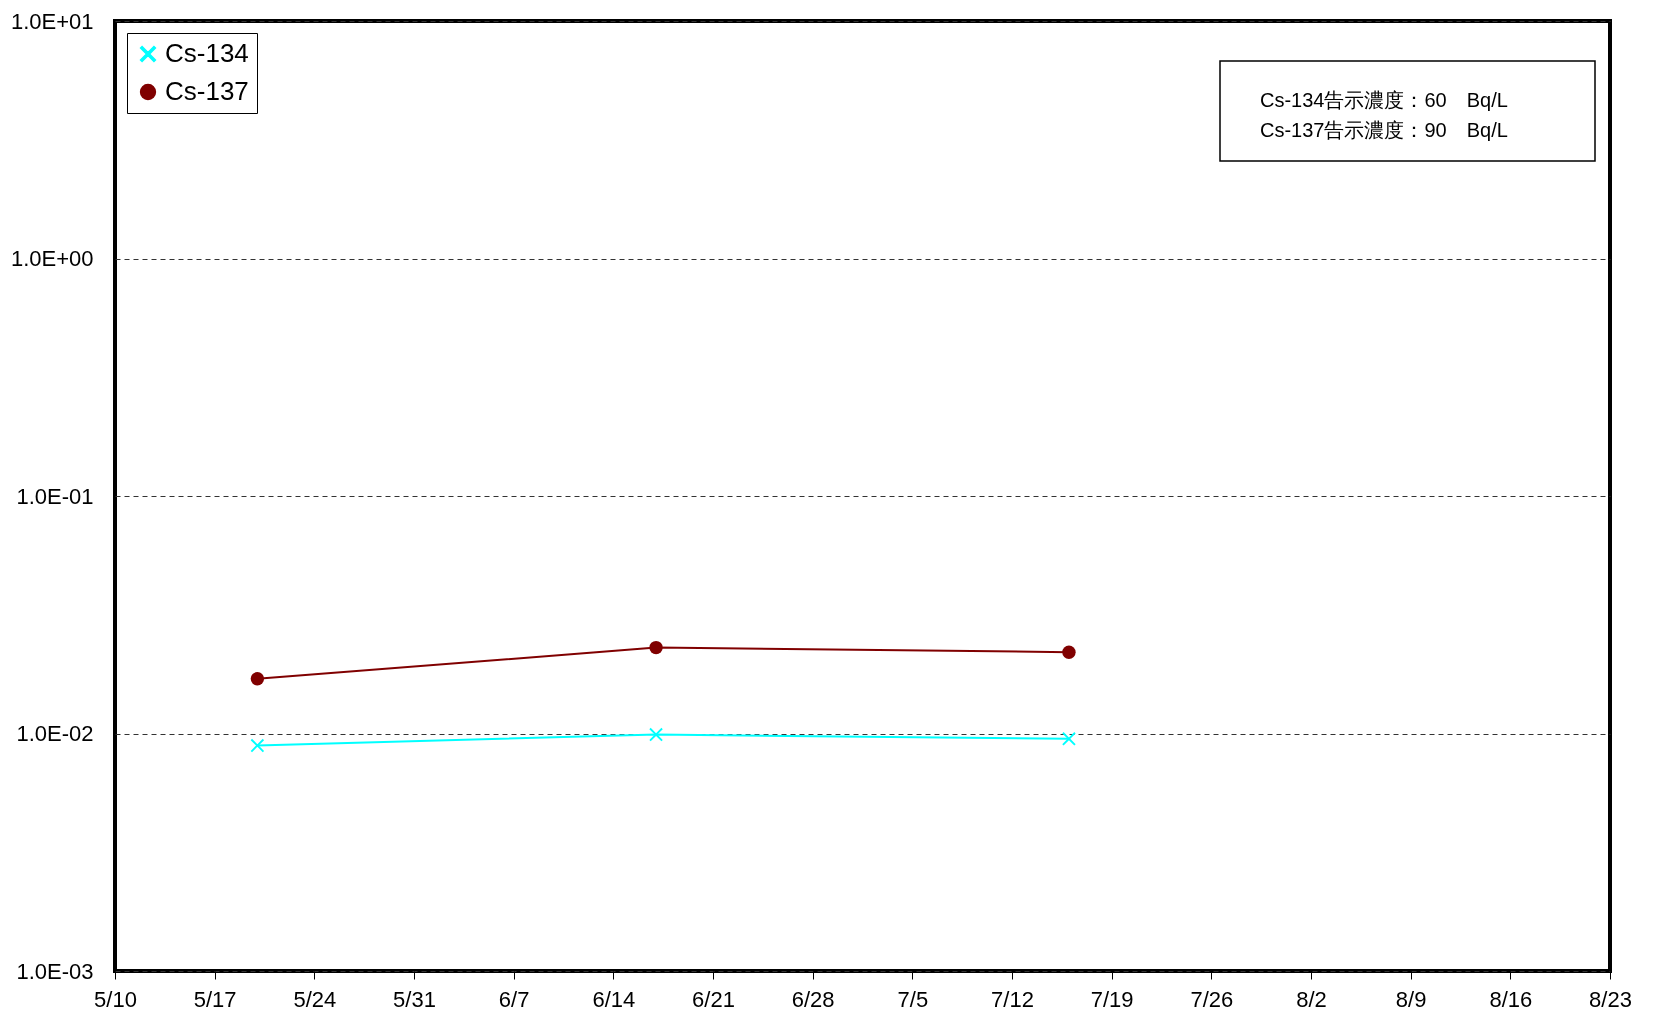 This screenshot has height=1027, width=1662. What do you see at coordinates (1384, 100) in the screenshot?
I see `annotation: Cs-134告示濃度：60 Bq/L` at bounding box center [1384, 100].